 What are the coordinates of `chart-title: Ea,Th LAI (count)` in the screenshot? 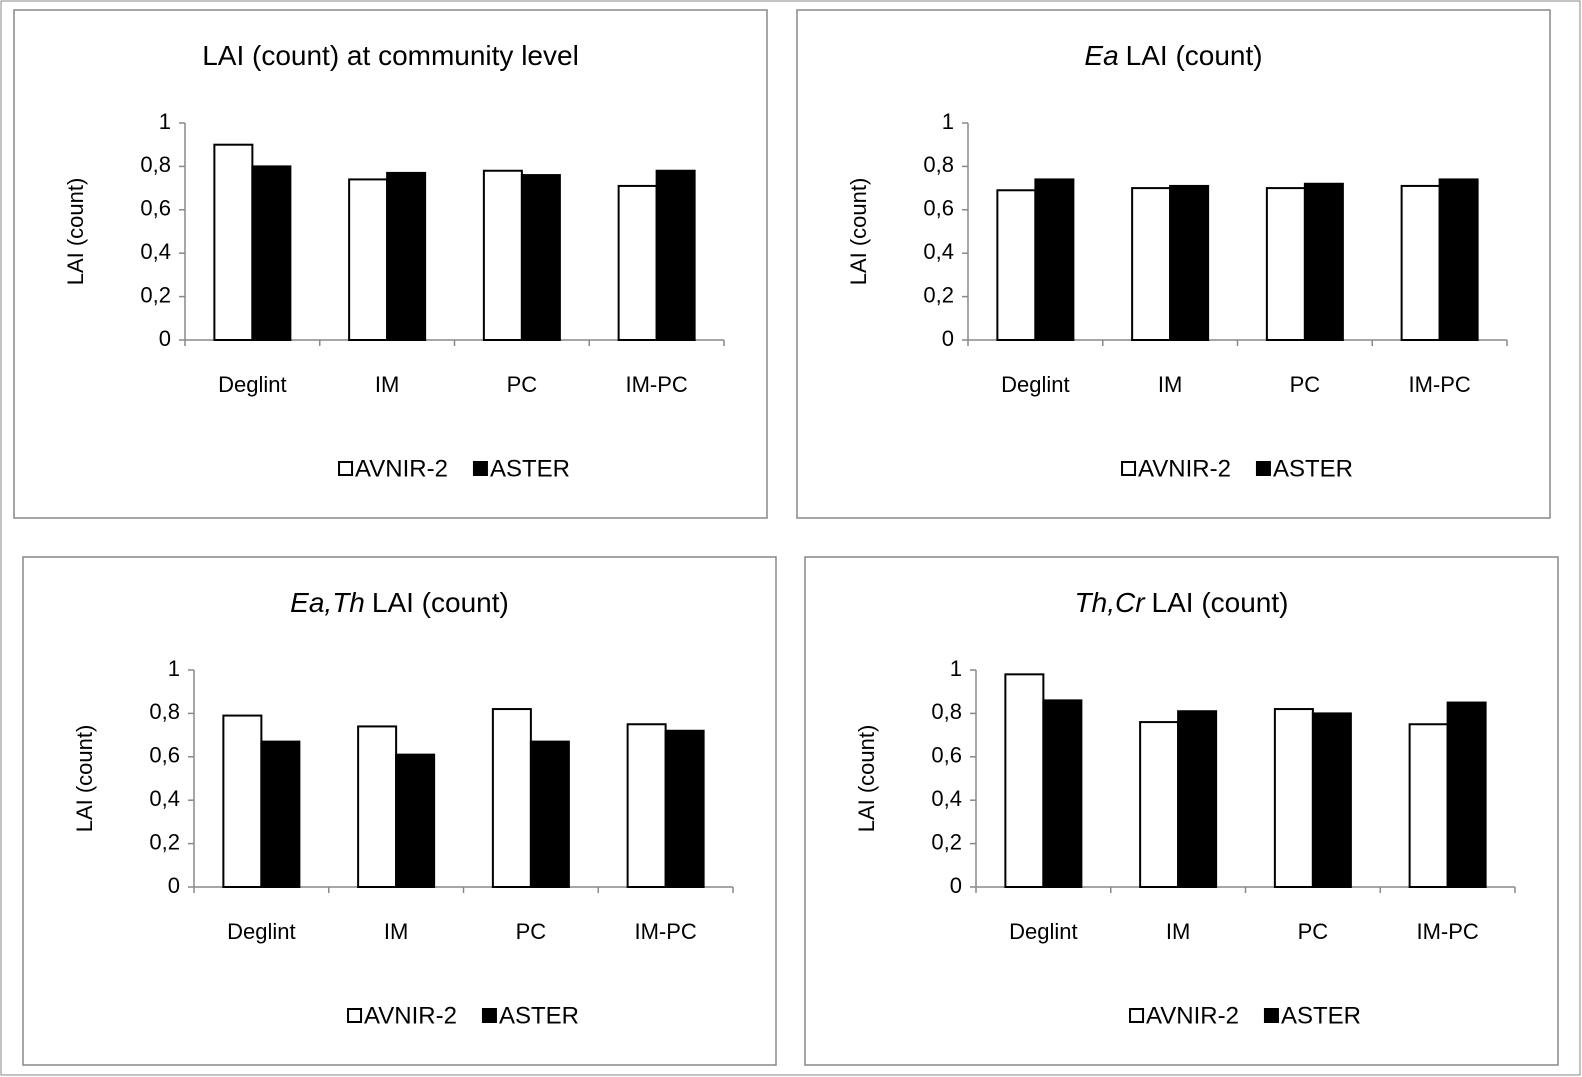 It's located at (399, 602).